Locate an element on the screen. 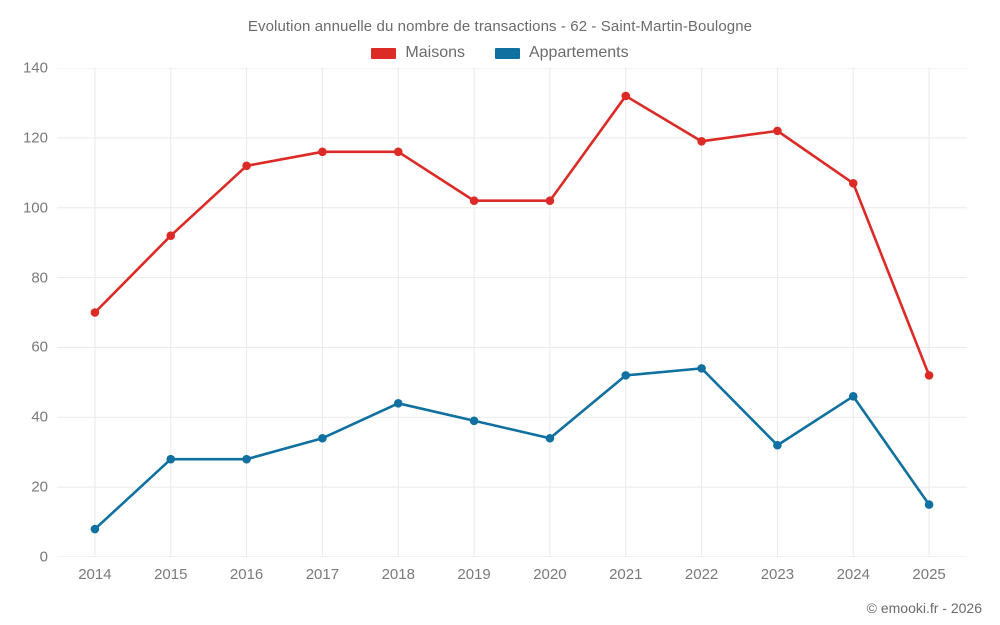 Image resolution: width=1000 pixels, height=625 pixels. legend-label: Appartements is located at coordinates (578, 52).